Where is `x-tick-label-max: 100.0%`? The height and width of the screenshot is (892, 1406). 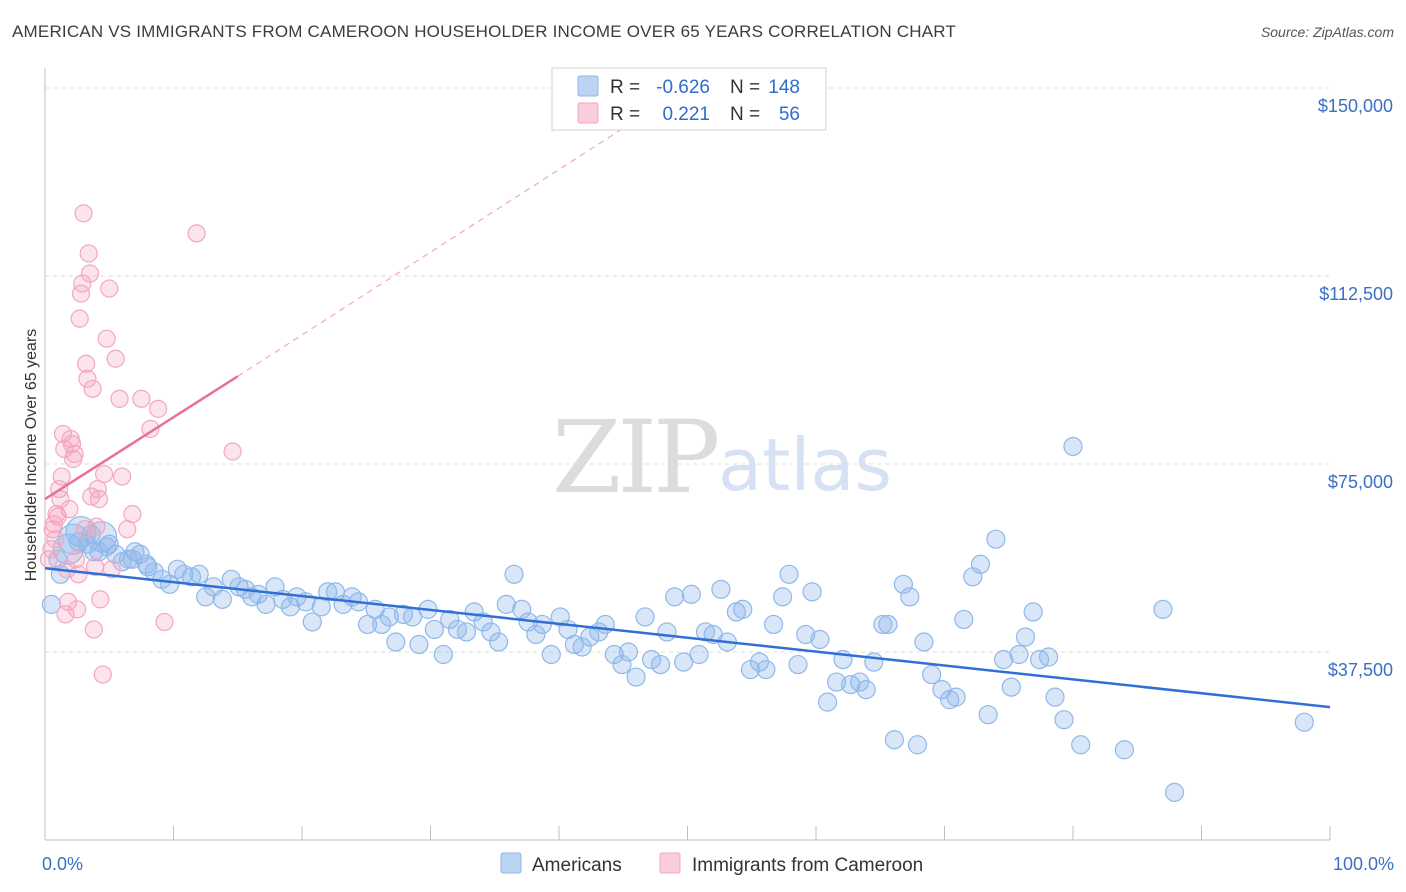
x-tick-label-max: 100.0% is located at coordinates (1363, 864).